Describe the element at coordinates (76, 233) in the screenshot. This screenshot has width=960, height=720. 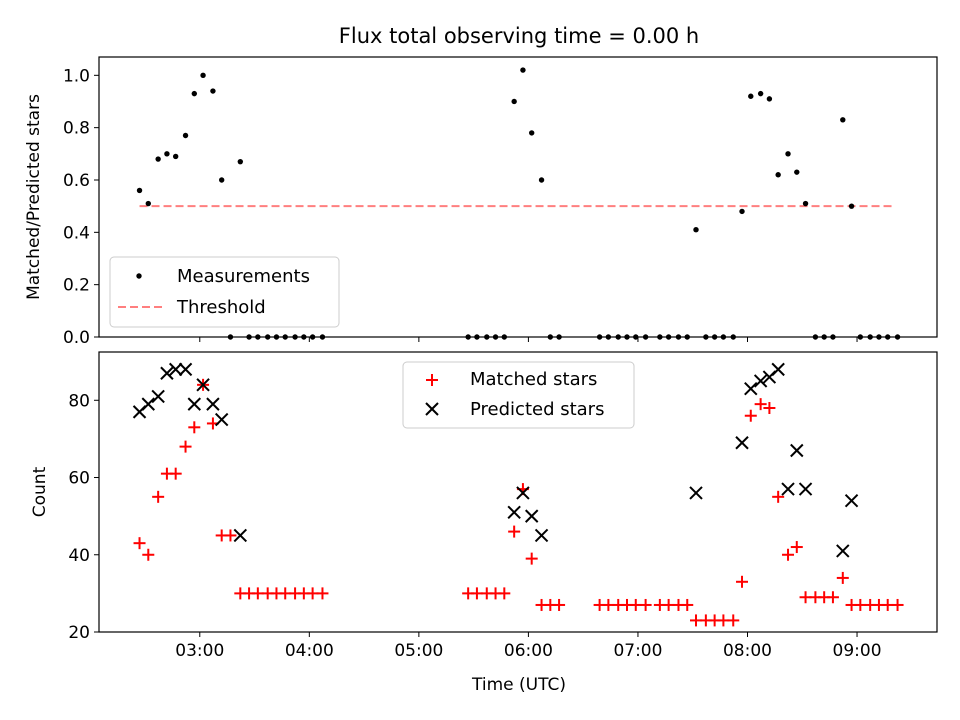
I see `top-y-tick-label: 0.4` at that location.